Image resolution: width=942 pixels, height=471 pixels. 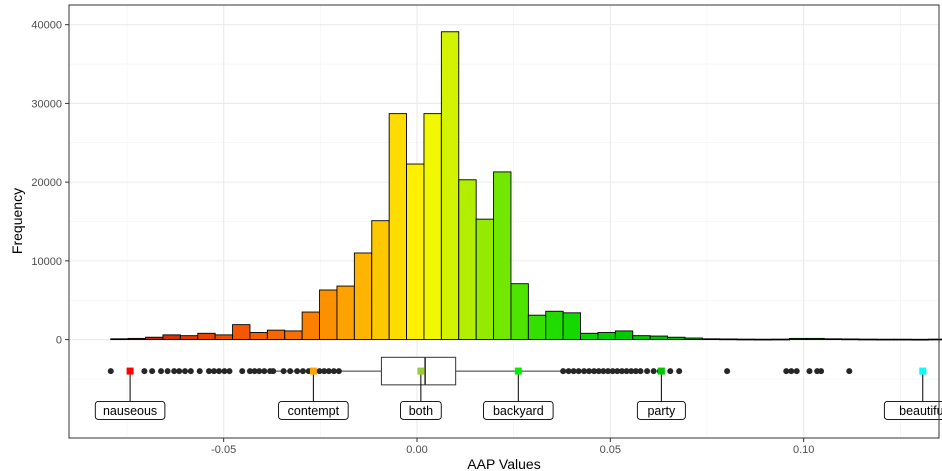 I want to click on x-axis-ticks: -0.05 0.00 0.05 0.10, so click(x=512, y=447).